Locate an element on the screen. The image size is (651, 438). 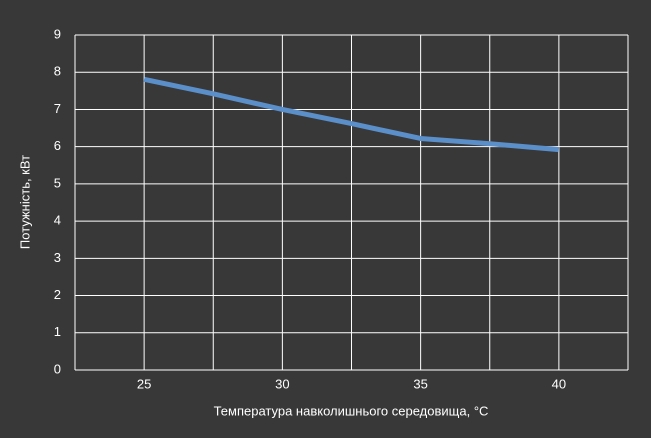
x-tick-label: 35 is located at coordinates (420, 383).